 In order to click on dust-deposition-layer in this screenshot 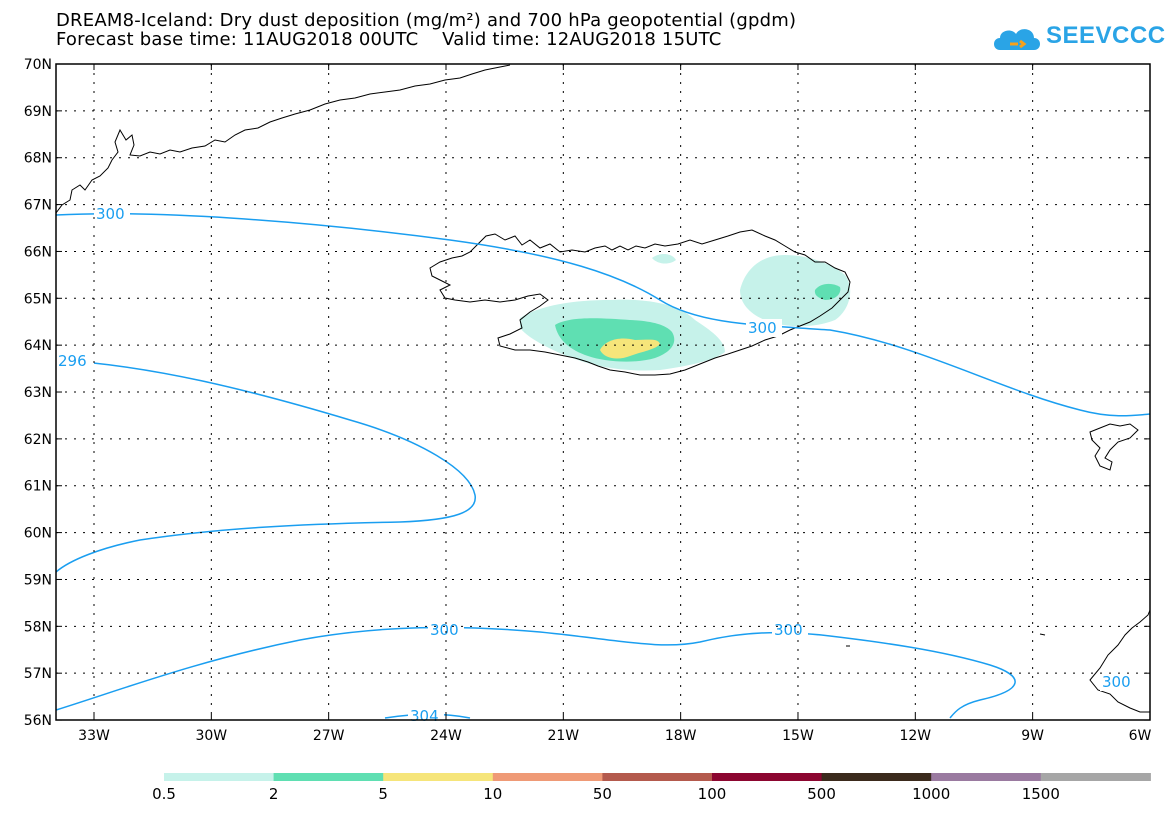, I will do `click(685, 312)`.